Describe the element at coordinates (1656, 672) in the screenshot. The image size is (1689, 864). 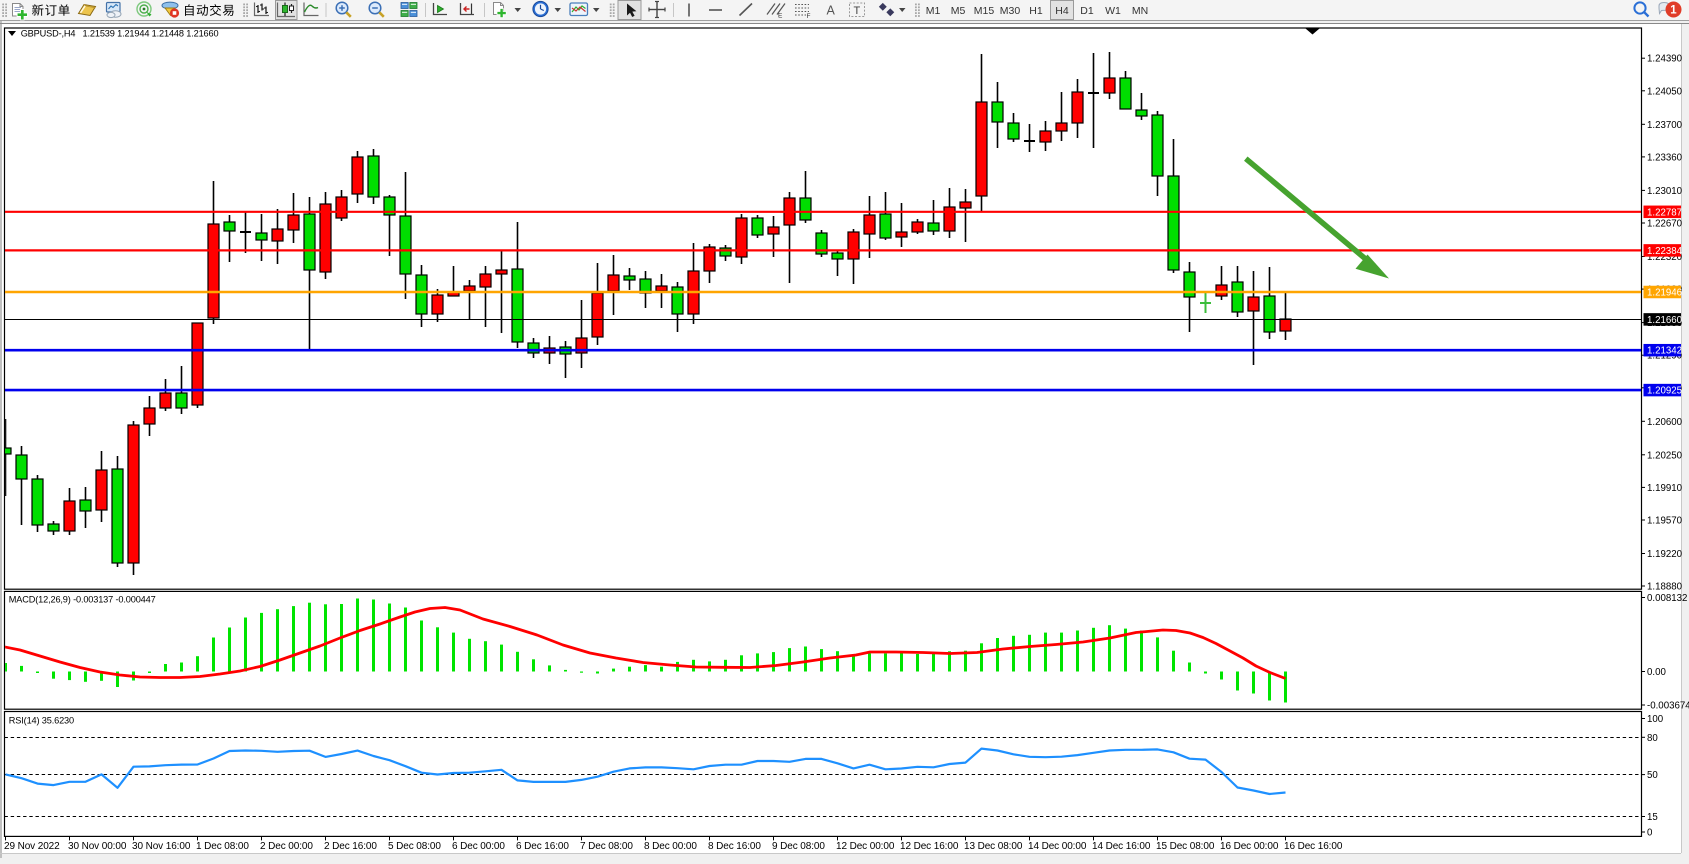
I see `svg-text: 0.00` at that location.